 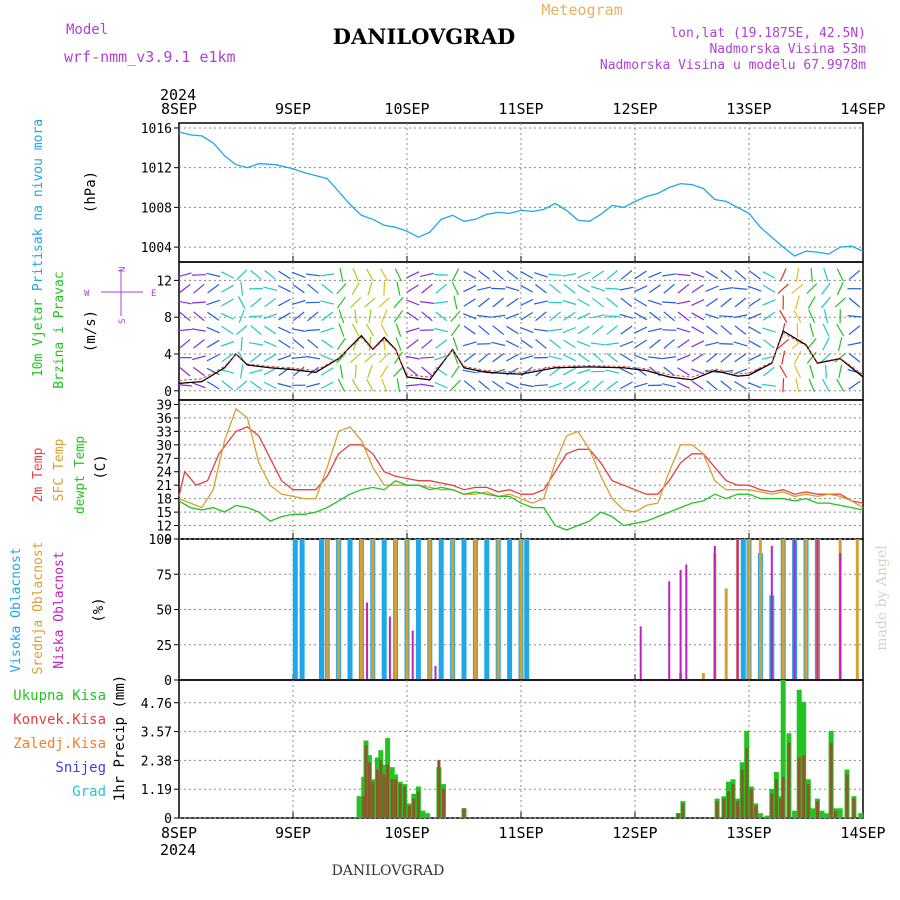 I want to click on y-tick-label: 4, so click(x=168, y=355).